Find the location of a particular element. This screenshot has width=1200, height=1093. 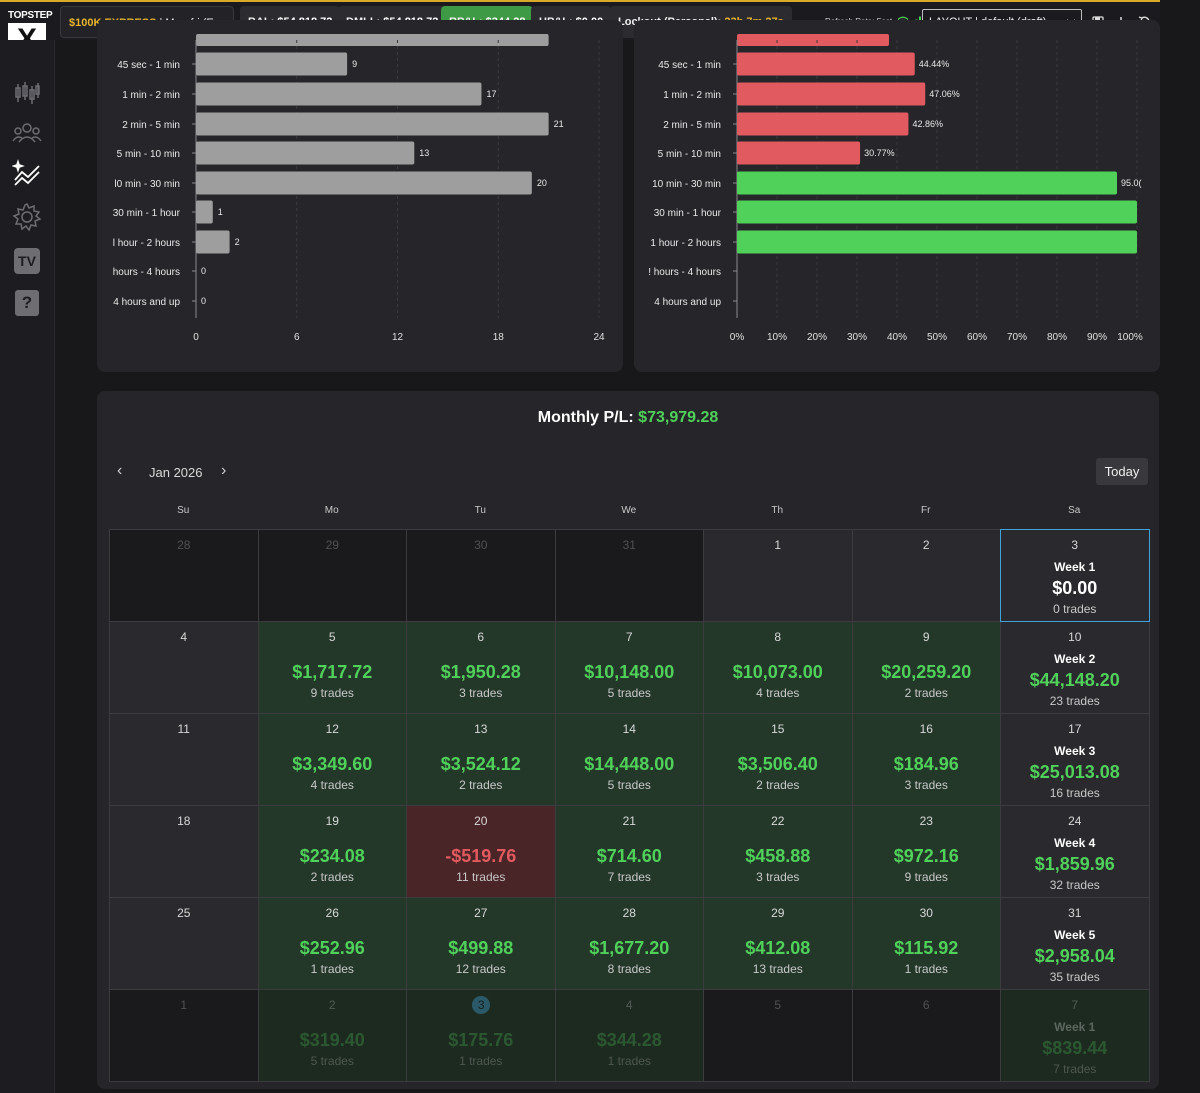

next-month-button: › is located at coordinates (224, 470).